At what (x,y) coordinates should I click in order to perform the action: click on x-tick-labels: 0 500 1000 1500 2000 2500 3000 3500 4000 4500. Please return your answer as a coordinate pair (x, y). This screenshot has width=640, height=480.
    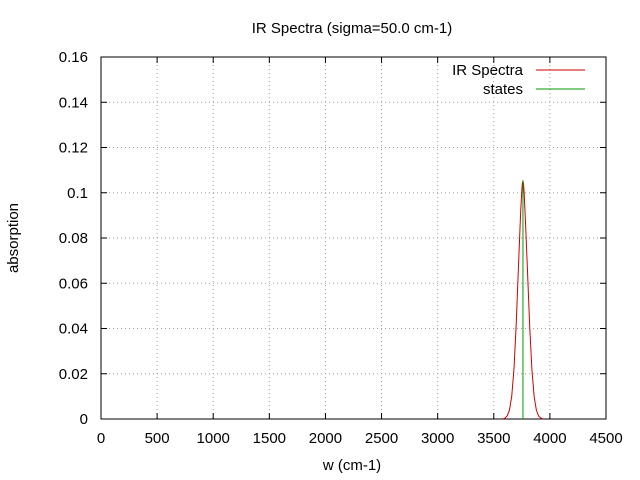
    Looking at the image, I should click on (360, 438).